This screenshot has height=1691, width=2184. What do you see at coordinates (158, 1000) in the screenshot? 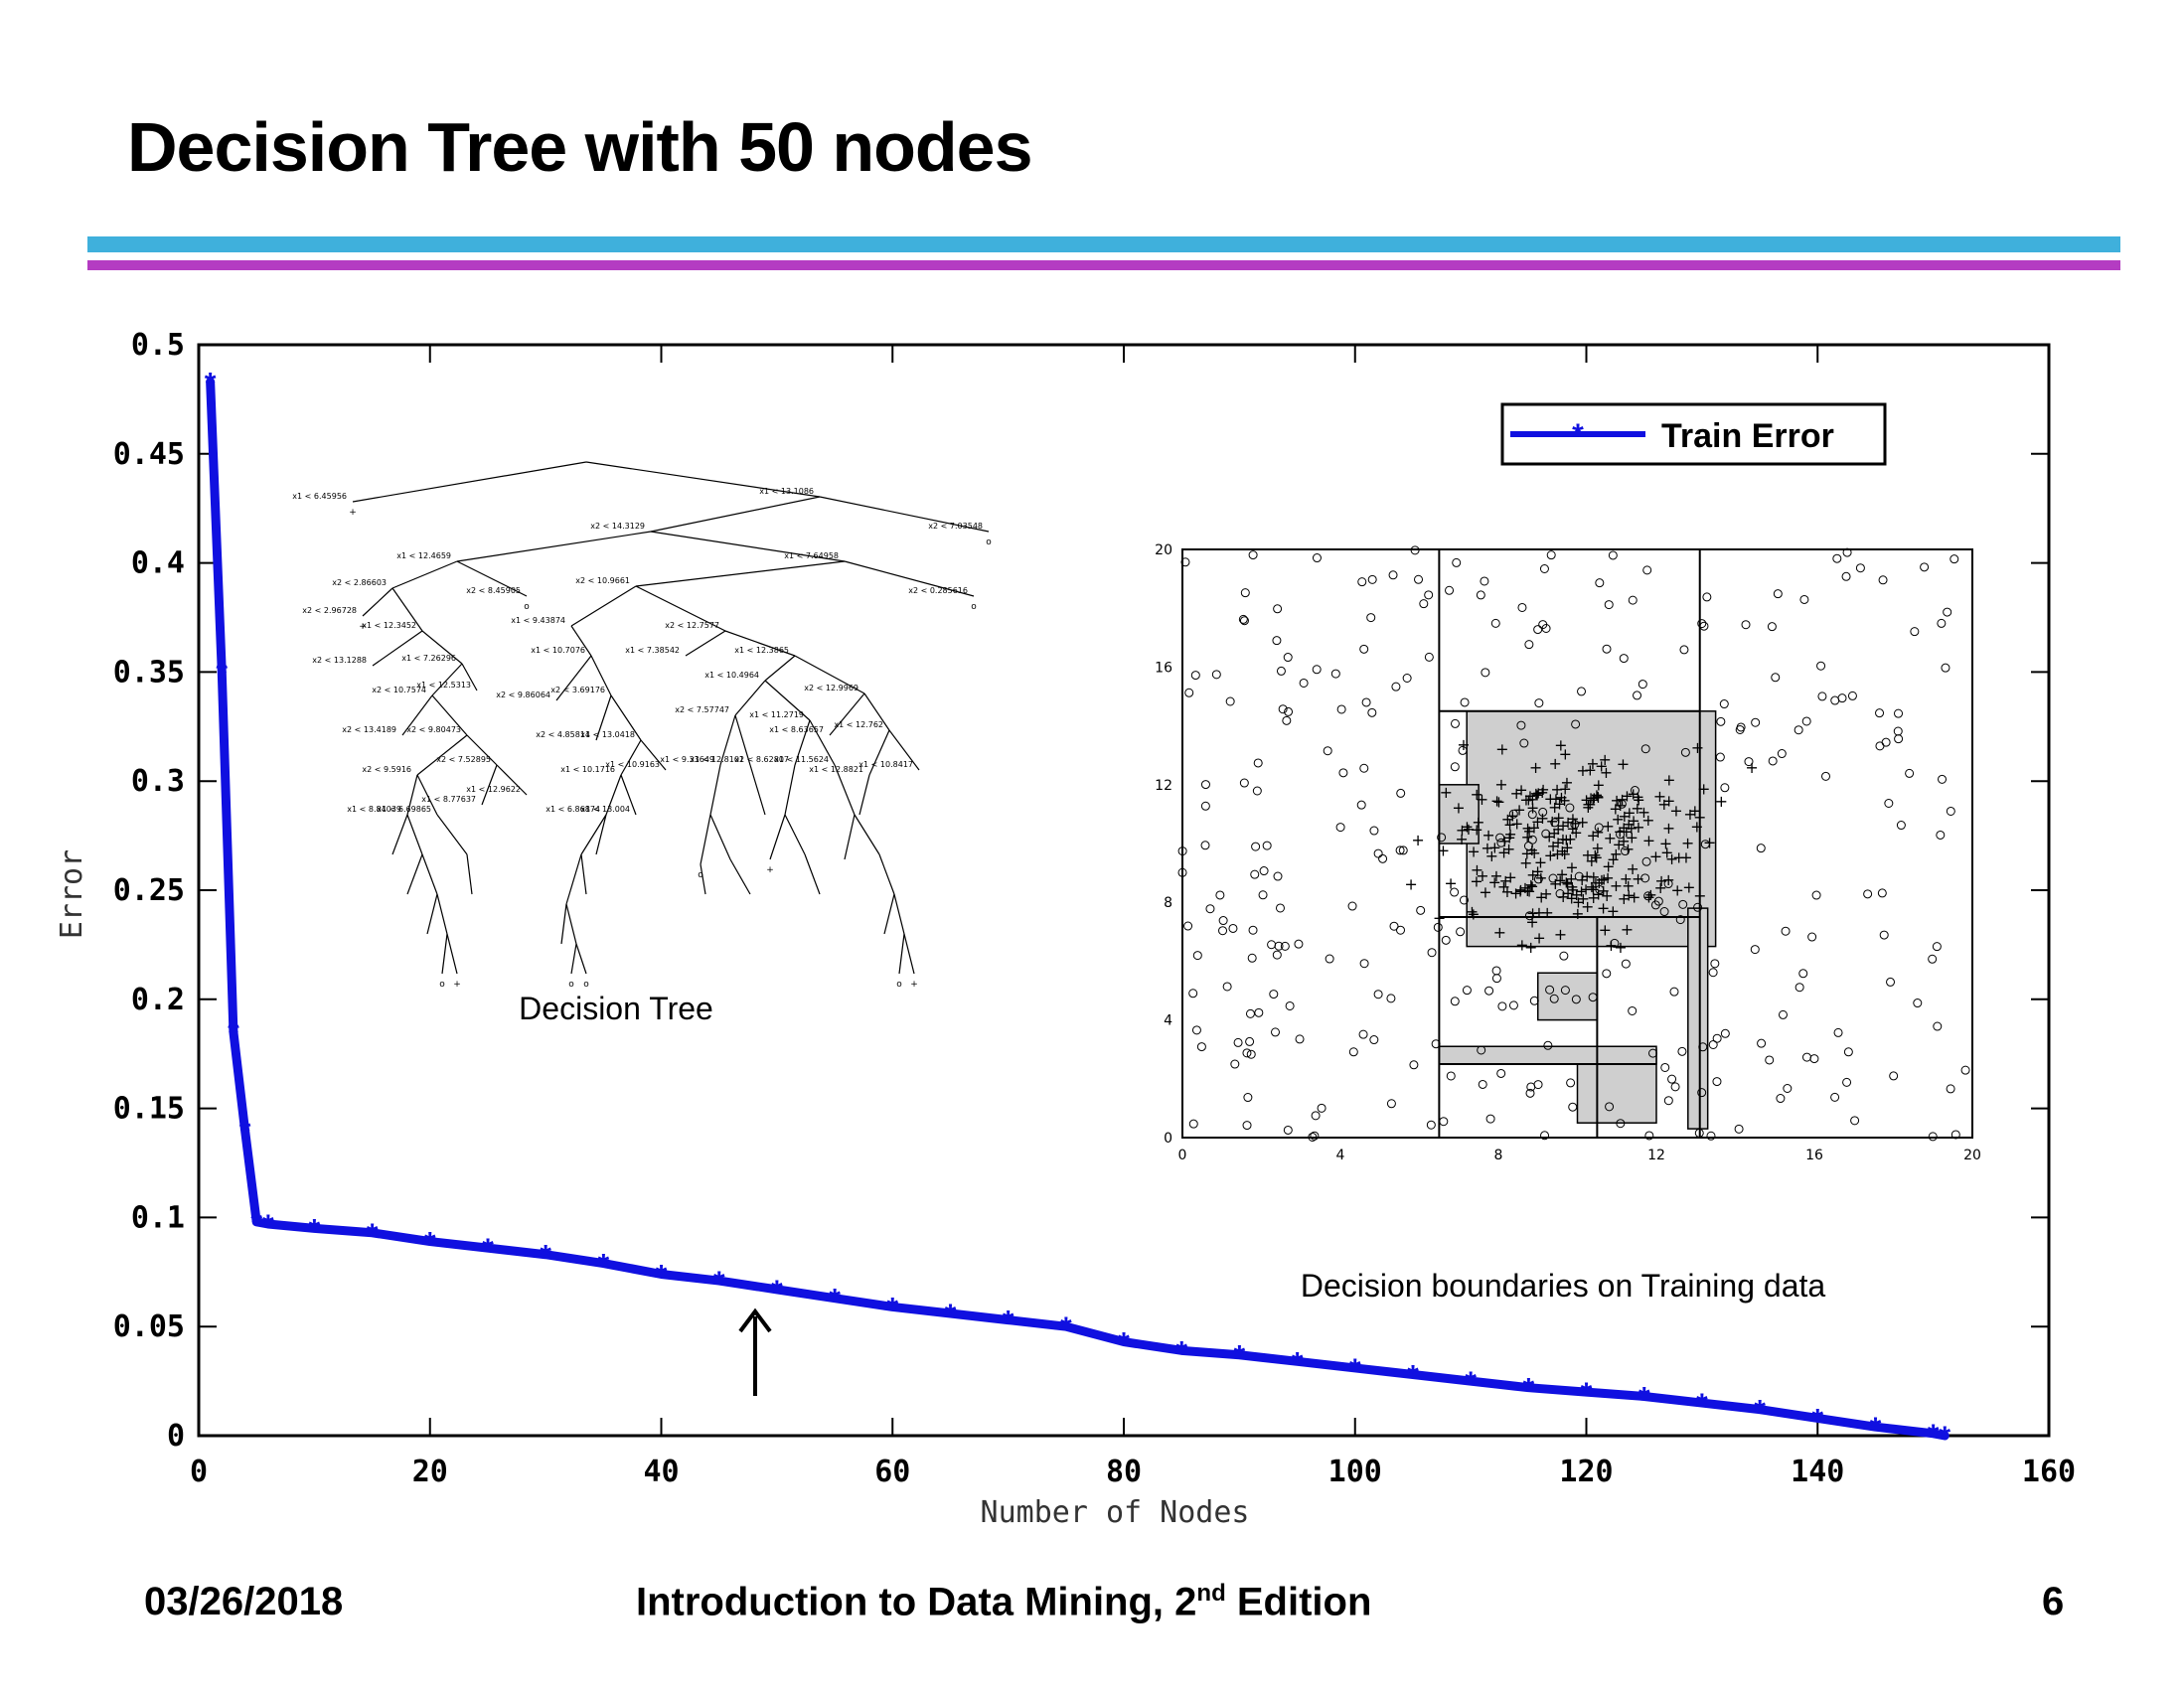
I see `y-tick-label: 0.2` at bounding box center [158, 1000].